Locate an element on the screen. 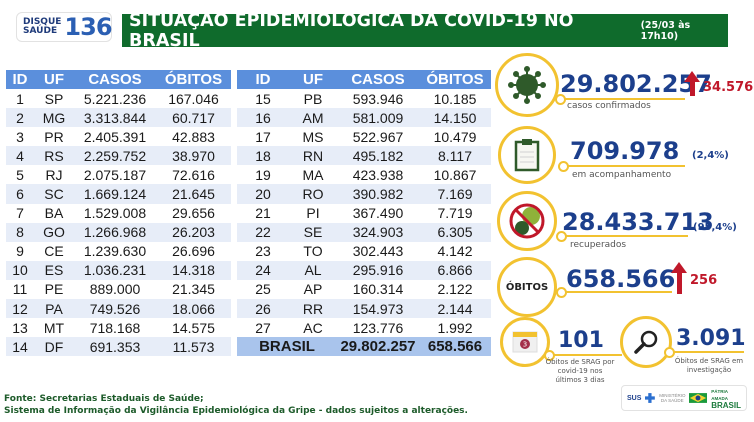 This screenshot has height=422, width=754. cell-obitos: 2.122 is located at coordinates (455, 289).